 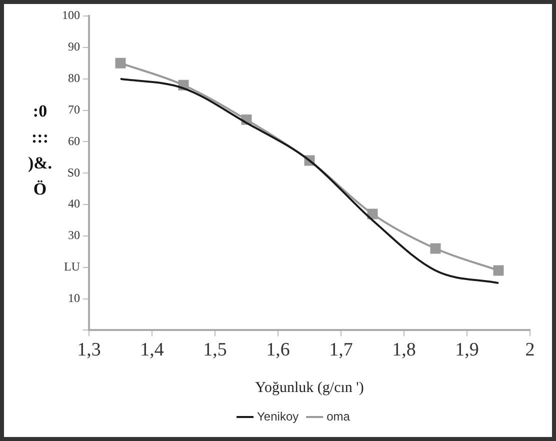 I want to click on x-tick-label: 1,9, so click(x=467, y=350).